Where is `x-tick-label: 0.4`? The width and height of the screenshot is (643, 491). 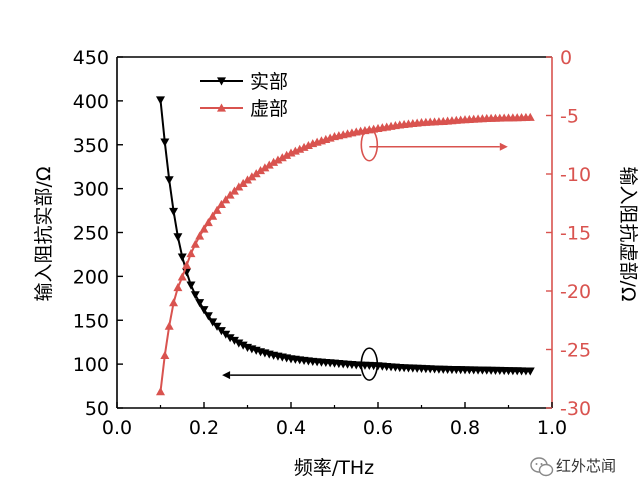
x-tick-label: 0.4 is located at coordinates (291, 428).